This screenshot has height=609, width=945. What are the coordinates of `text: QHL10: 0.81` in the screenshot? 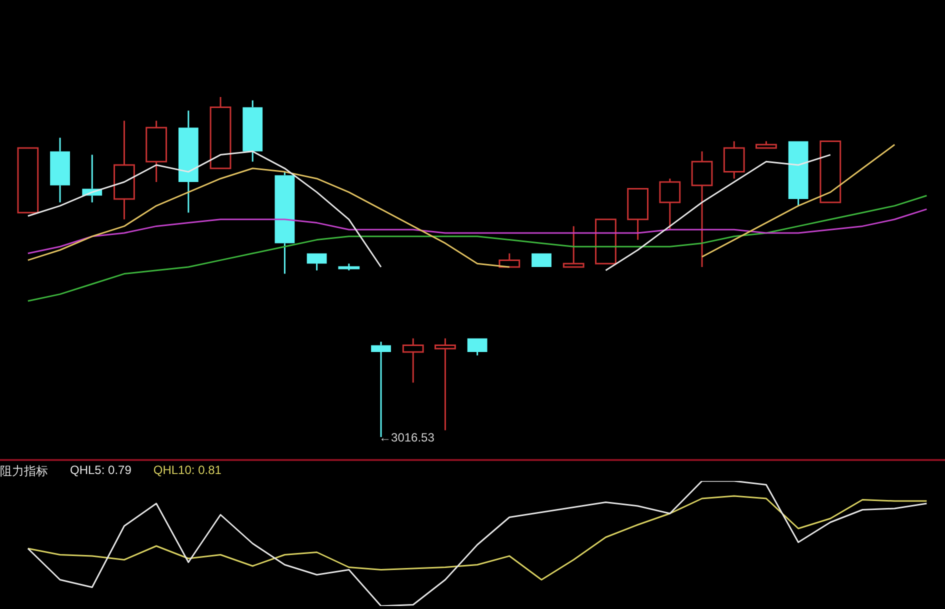 It's located at (187, 471).